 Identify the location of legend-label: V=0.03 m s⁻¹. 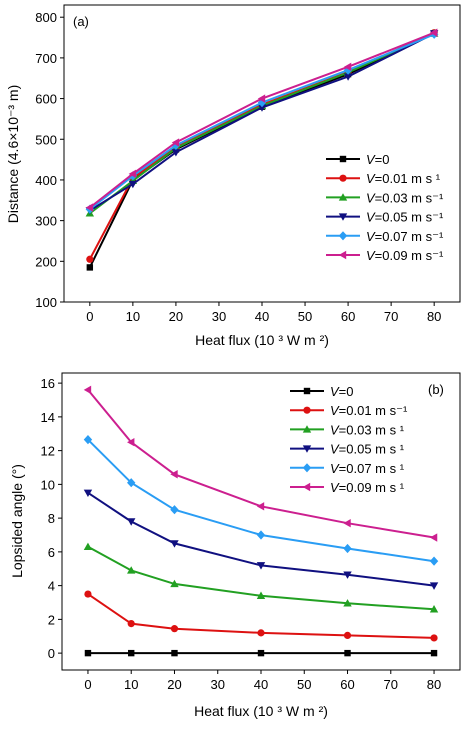
(405, 197).